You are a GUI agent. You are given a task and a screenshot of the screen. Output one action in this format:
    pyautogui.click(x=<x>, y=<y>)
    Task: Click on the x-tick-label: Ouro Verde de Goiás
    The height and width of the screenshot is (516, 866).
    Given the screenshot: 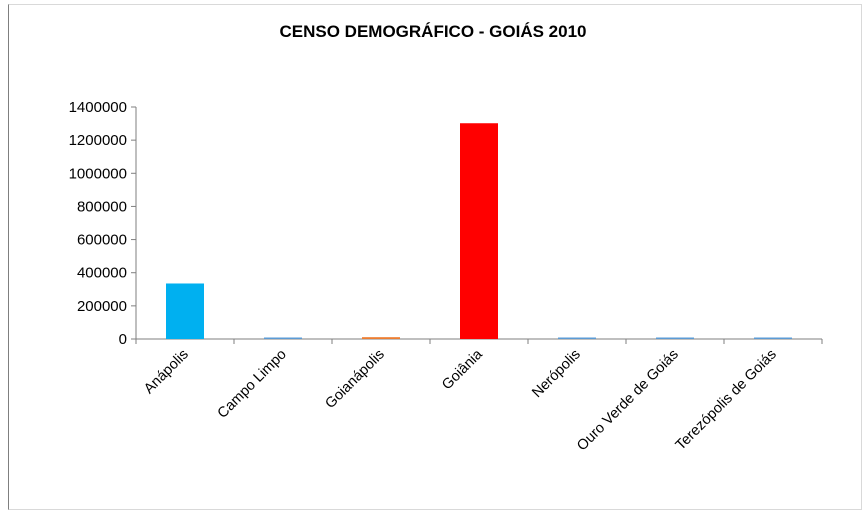 What is the action you would take?
    pyautogui.click(x=628, y=401)
    